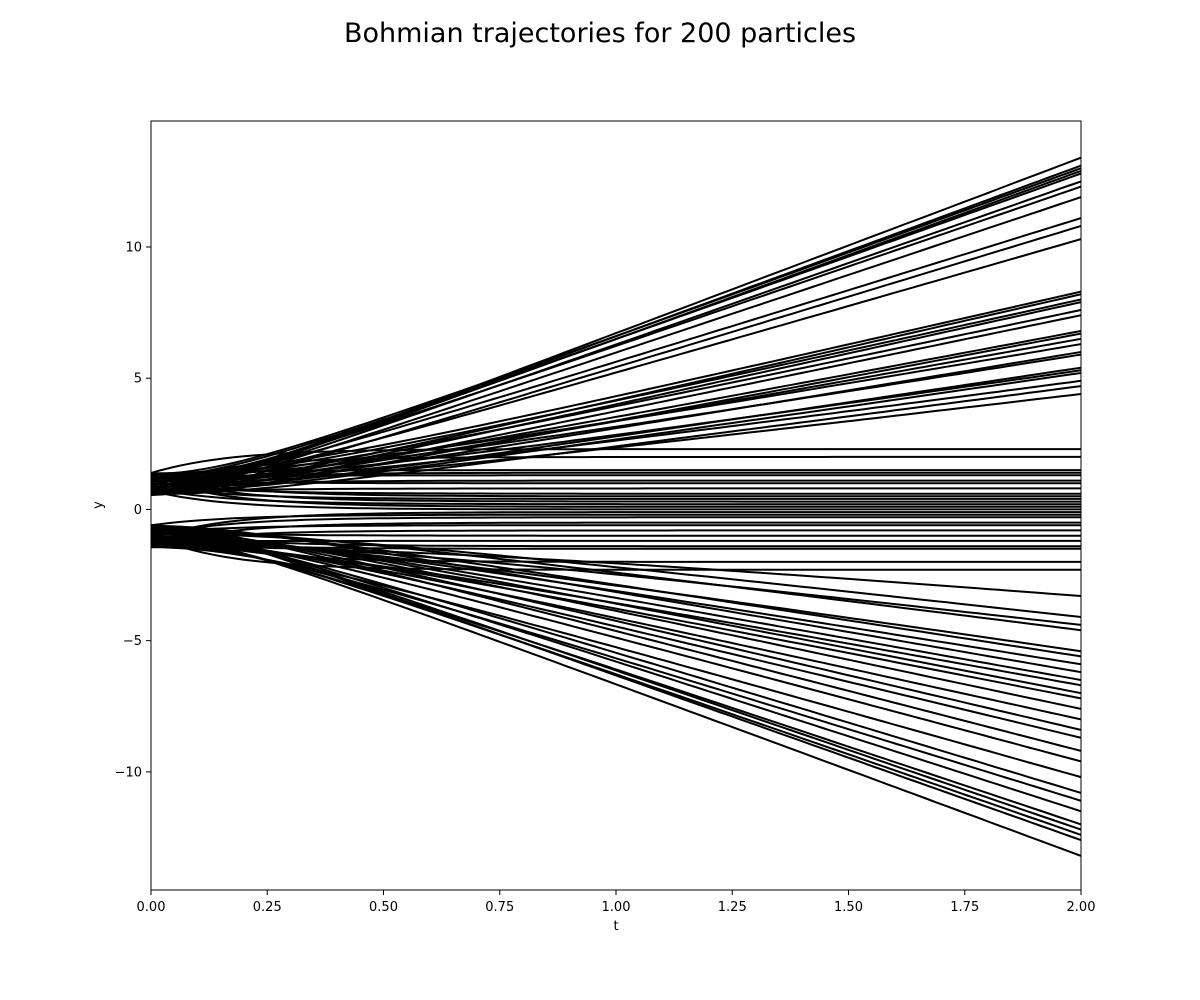  What do you see at coordinates (600, 33) in the screenshot?
I see `chart-title: Bohmian trajectories for 200 particles` at bounding box center [600, 33].